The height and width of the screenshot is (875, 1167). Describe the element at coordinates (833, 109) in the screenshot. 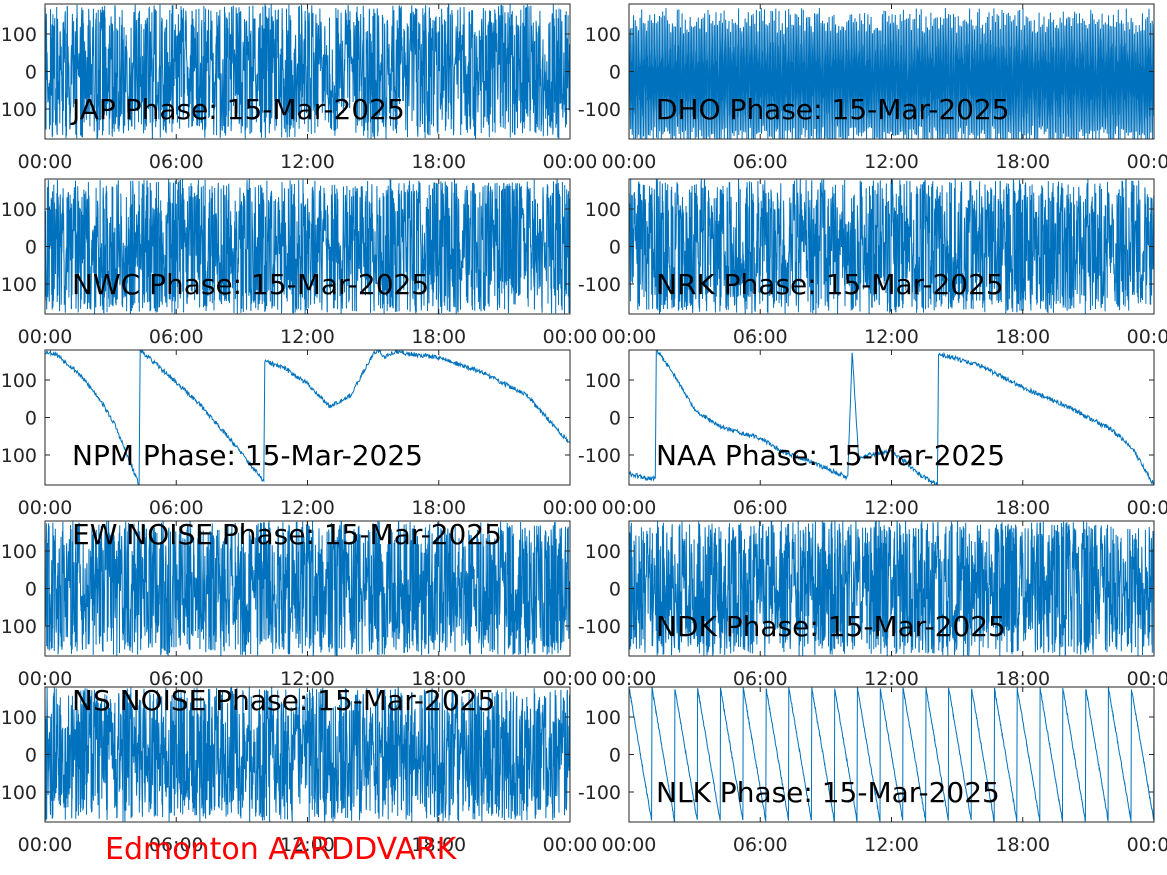

I see `panel-title: DHO Phase: 15-Mar-2025` at that location.